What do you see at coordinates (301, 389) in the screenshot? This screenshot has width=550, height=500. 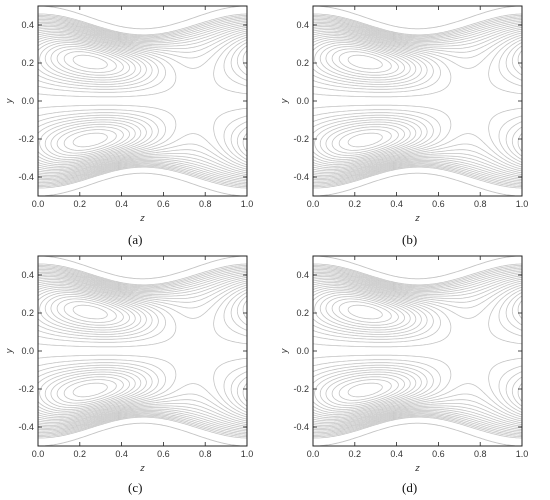 I see `y-tick-label: -0.2` at bounding box center [301, 389].